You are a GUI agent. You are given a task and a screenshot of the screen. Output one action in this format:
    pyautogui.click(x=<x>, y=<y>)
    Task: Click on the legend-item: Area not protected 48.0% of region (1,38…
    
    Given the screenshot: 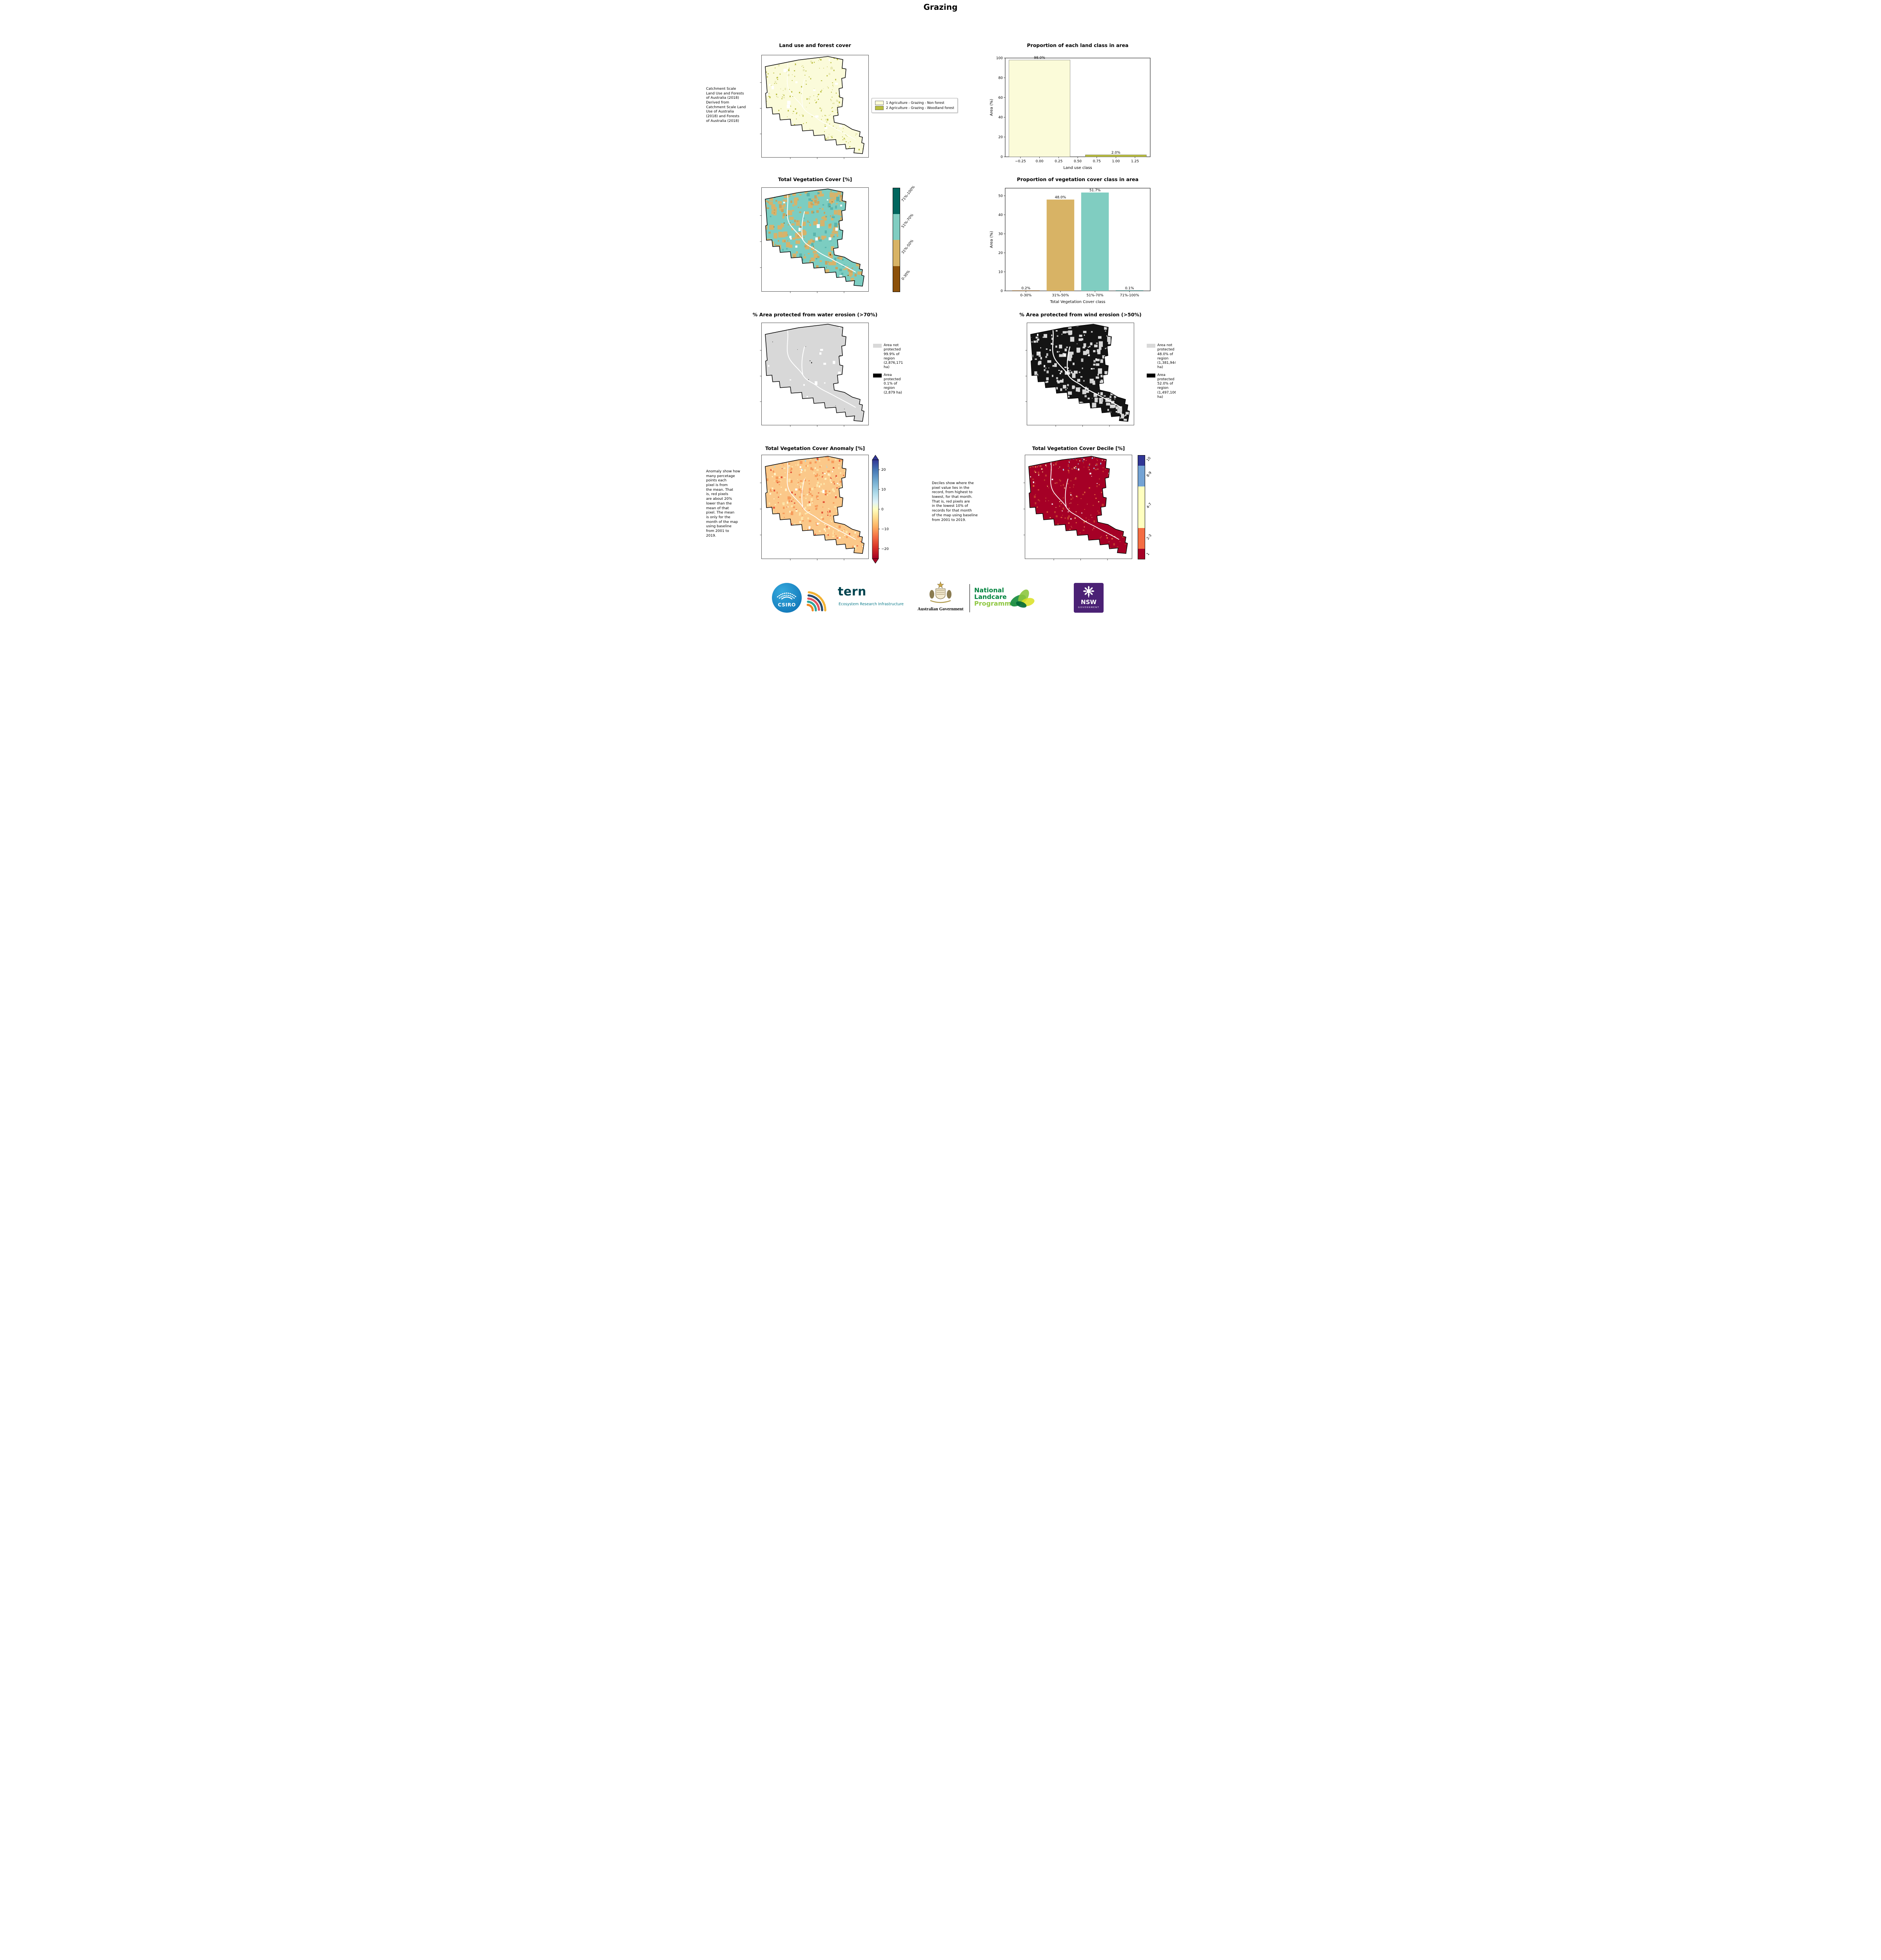 What is the action you would take?
    pyautogui.click(x=1161, y=356)
    